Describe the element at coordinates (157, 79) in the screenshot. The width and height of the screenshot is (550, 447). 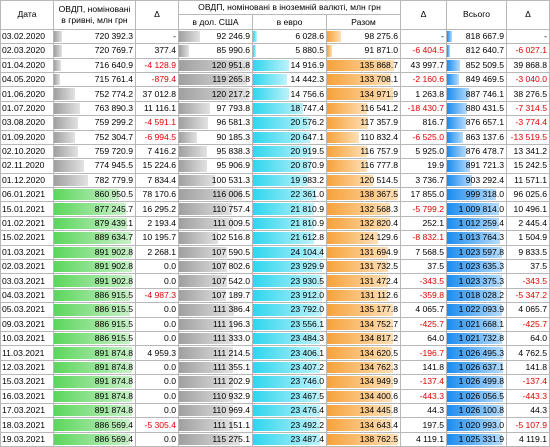
I see `cell-delta: -879.4` at that location.